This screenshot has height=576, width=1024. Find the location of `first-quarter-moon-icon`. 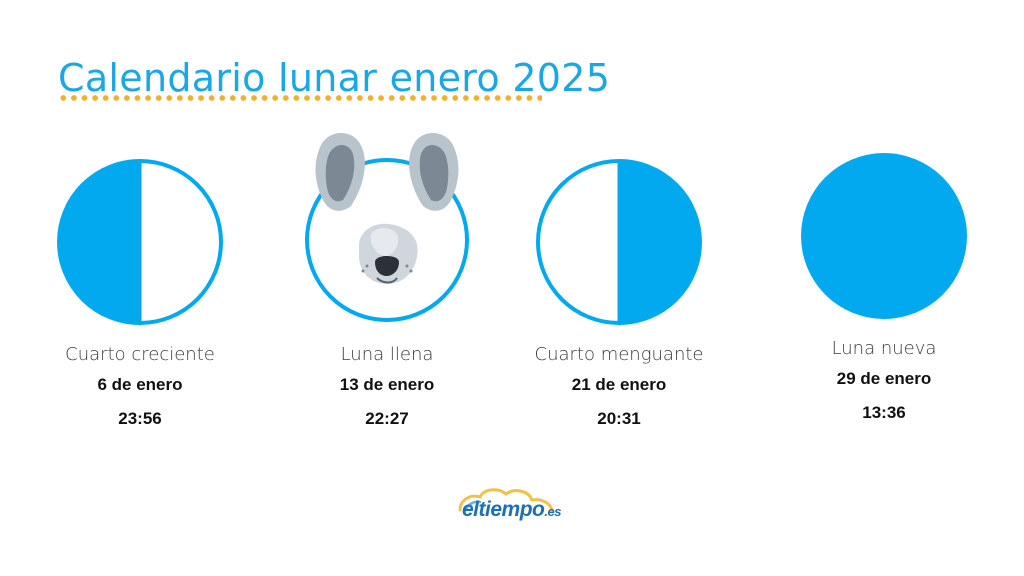

first-quarter-moon-icon is located at coordinates (140, 242).